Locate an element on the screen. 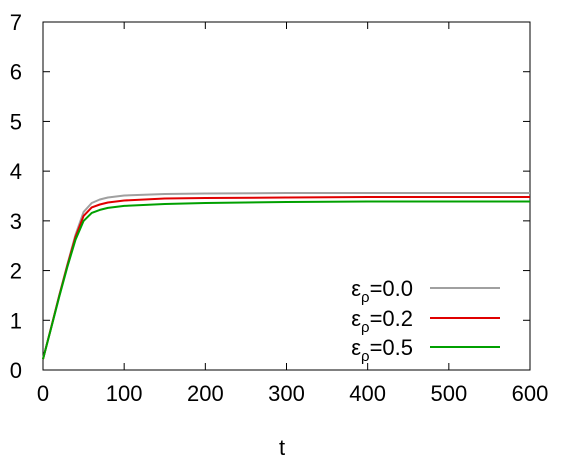 The width and height of the screenshot is (565, 462). x-axis-label: t is located at coordinates (282, 447).